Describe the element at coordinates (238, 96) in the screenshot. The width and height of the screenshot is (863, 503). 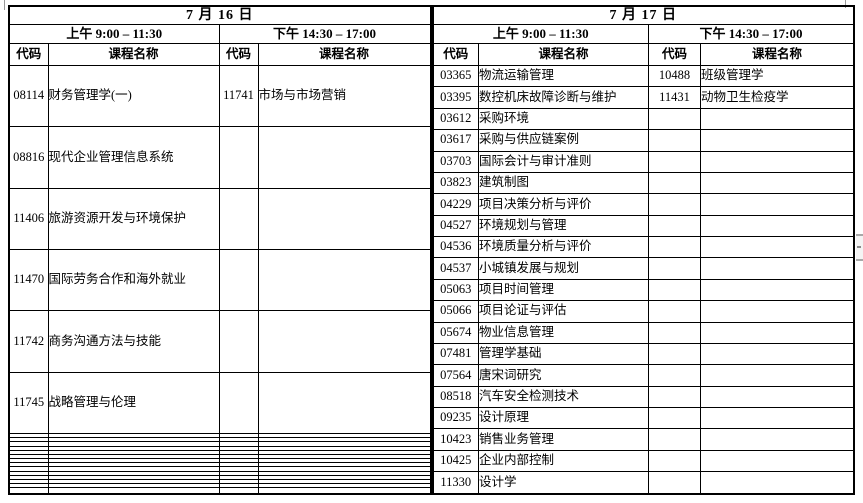
I see `course-code-cell: 11741` at that location.